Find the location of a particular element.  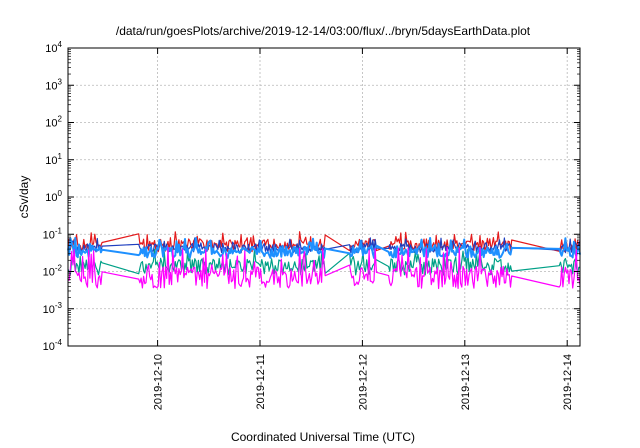

series-group is located at coordinates (324, 260).